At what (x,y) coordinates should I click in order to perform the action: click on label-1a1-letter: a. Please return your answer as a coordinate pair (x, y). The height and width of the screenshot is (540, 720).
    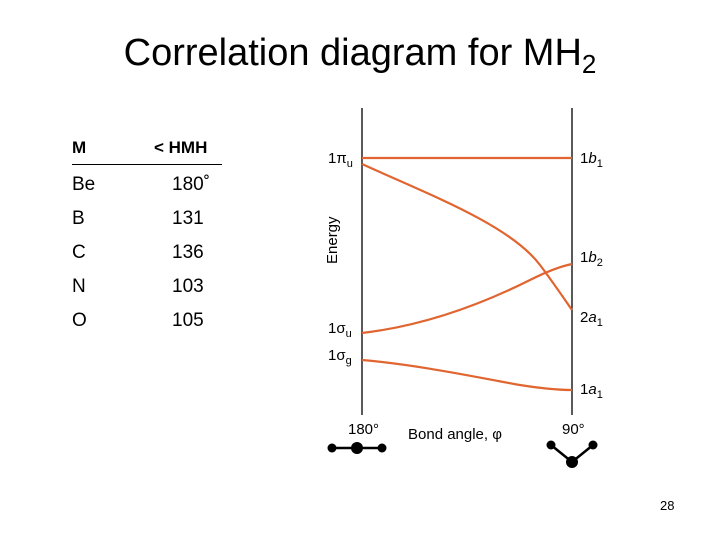
    Looking at the image, I should click on (592, 389).